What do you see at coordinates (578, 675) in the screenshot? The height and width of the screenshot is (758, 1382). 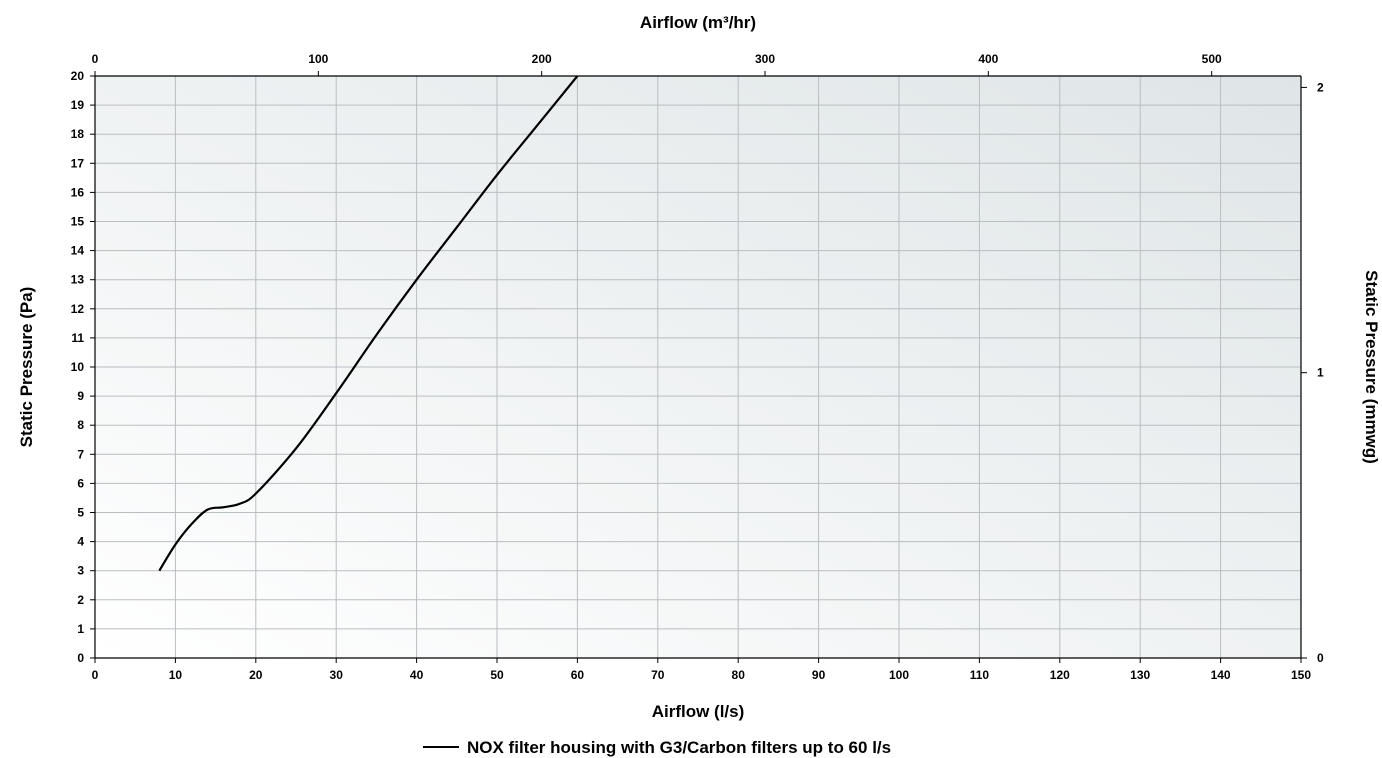 I see `x-tick-label: 60` at bounding box center [578, 675].